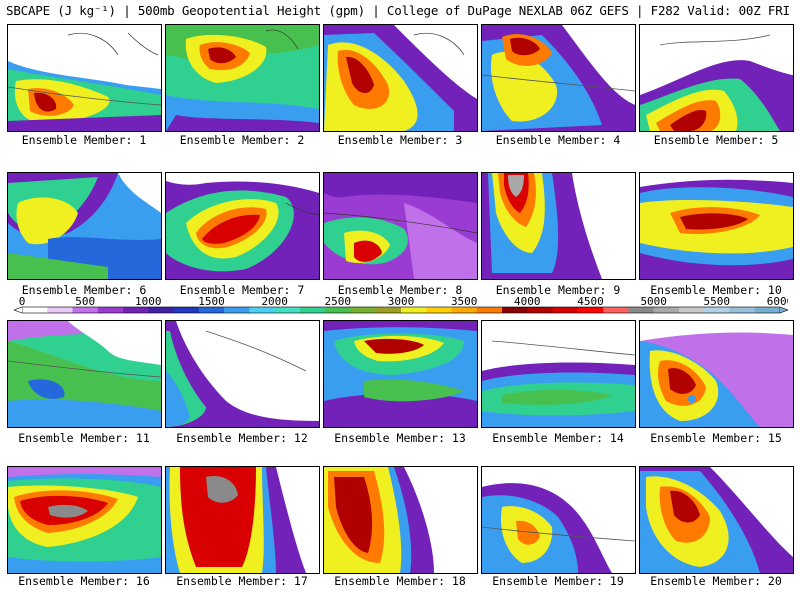  What do you see at coordinates (558, 140) in the screenshot?
I see `member-label: Ensemble Member: 4` at bounding box center [558, 140].